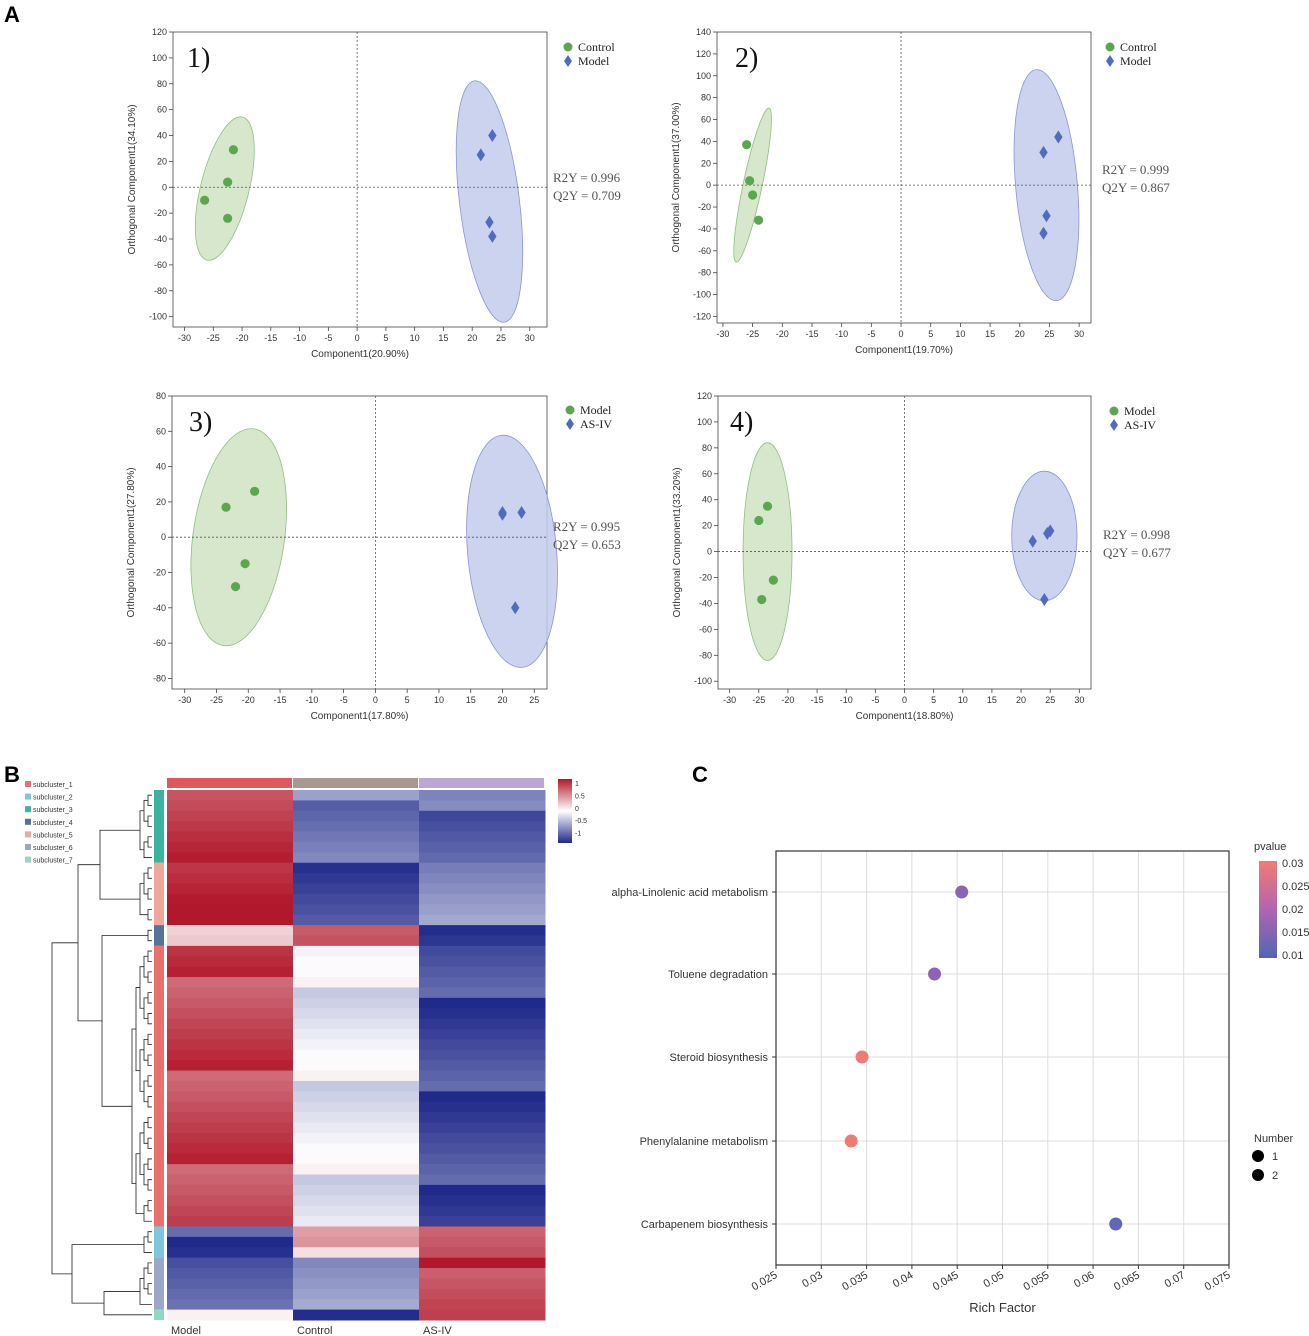  Describe the element at coordinates (162, 84) in the screenshot. I see `y-tick-label: 80` at that location.